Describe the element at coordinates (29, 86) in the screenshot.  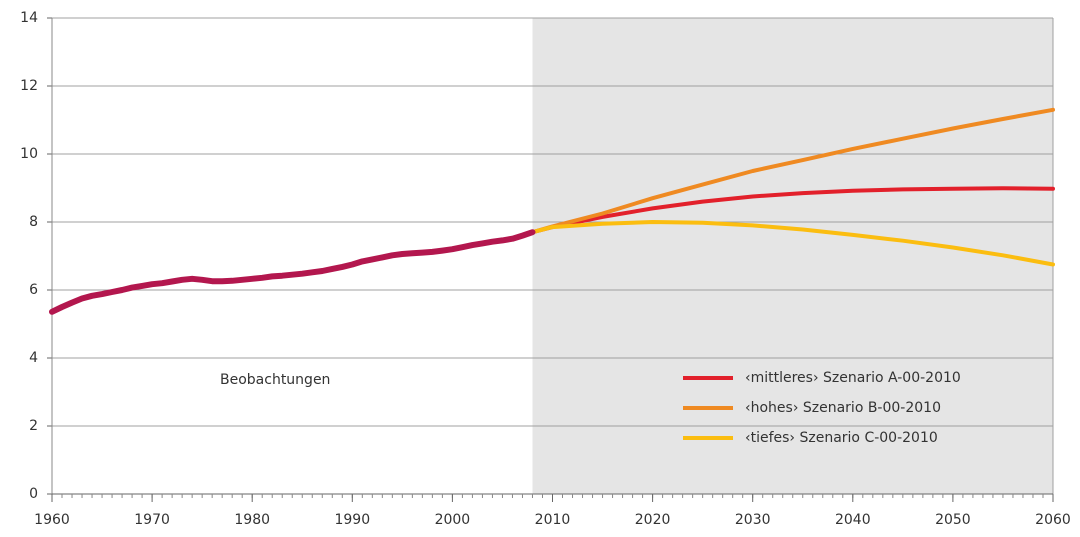
I see `y-tick-label: 12` at that location.